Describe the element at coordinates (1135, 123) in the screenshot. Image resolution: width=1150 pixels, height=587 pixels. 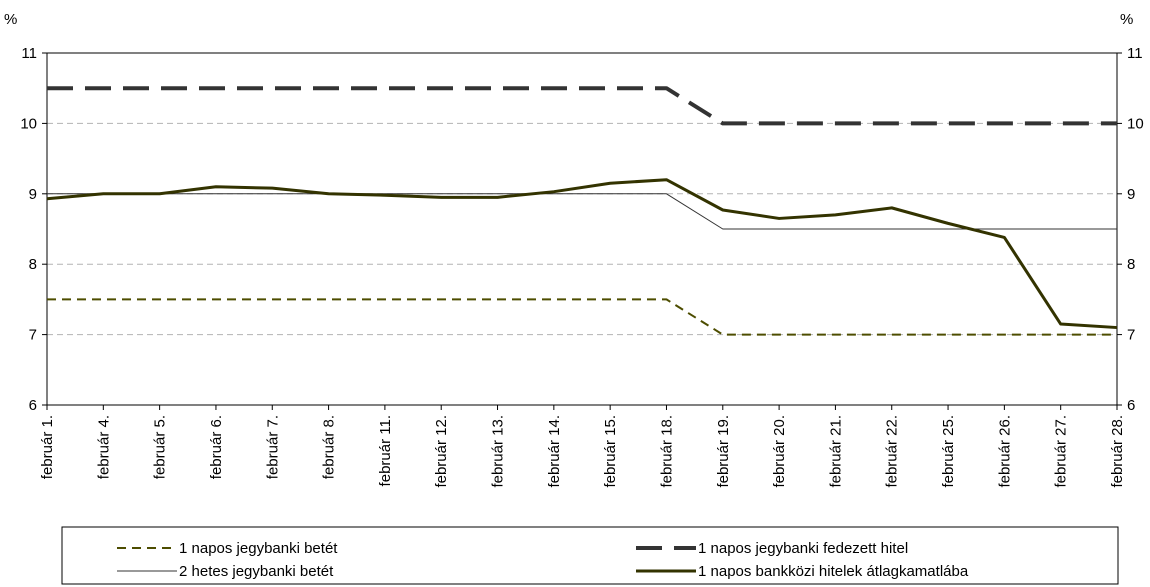
I see `right-y-tick-label: 10` at that location.